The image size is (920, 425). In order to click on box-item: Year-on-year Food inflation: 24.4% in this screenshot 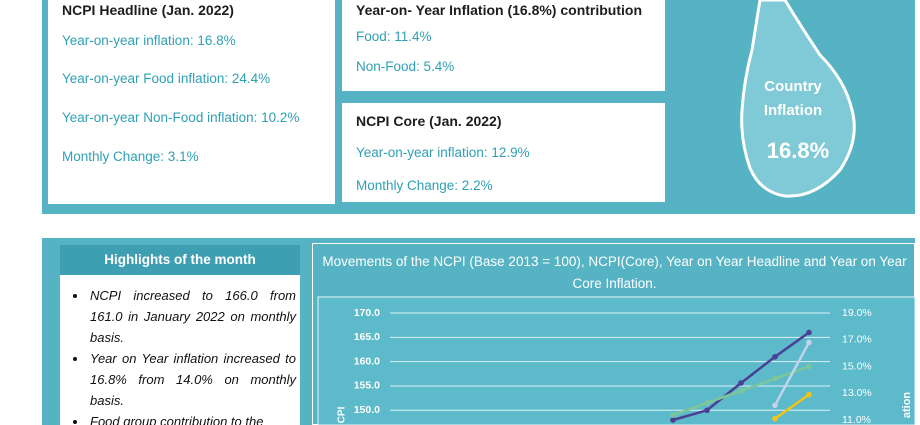, I will do `click(166, 78)`.